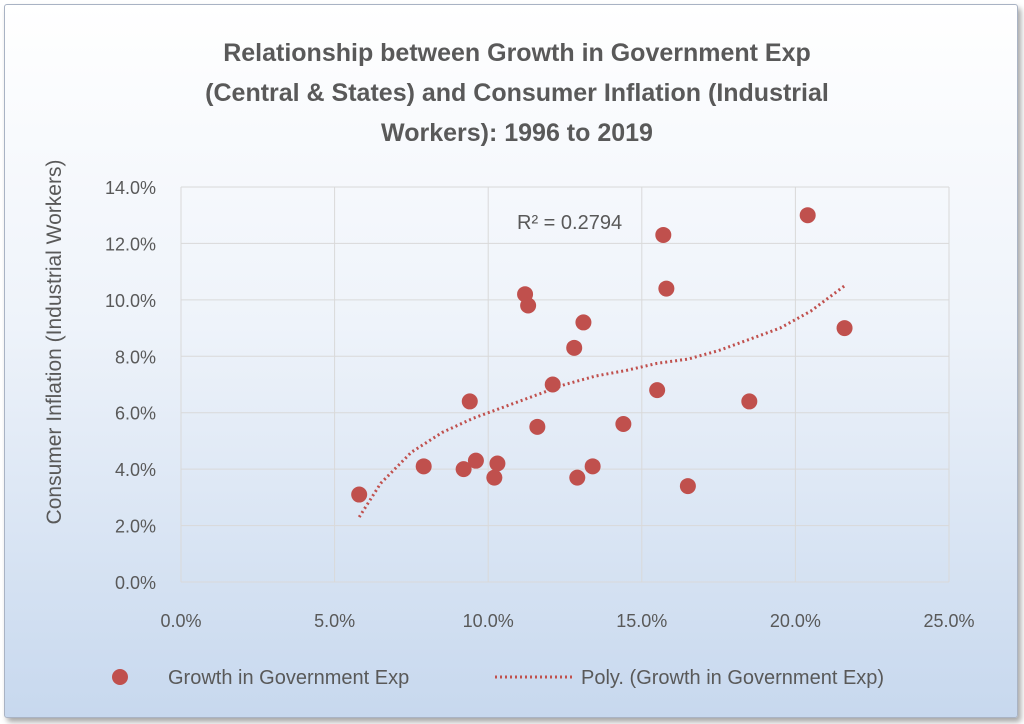 Image resolution: width=1024 pixels, height=724 pixels. I want to click on x-tick-label: 25.0%, so click(948, 621).